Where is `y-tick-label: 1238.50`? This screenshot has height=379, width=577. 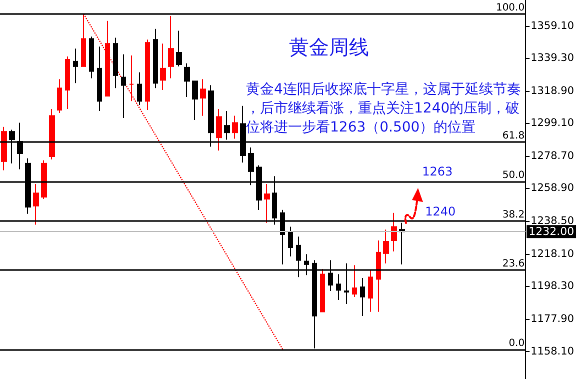 y-tick-label: 1238.50 is located at coordinates (552, 221).